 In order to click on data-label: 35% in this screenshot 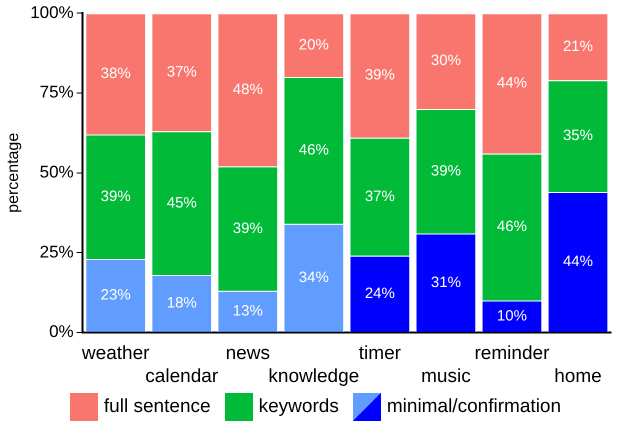, I will do `click(577, 135)`.